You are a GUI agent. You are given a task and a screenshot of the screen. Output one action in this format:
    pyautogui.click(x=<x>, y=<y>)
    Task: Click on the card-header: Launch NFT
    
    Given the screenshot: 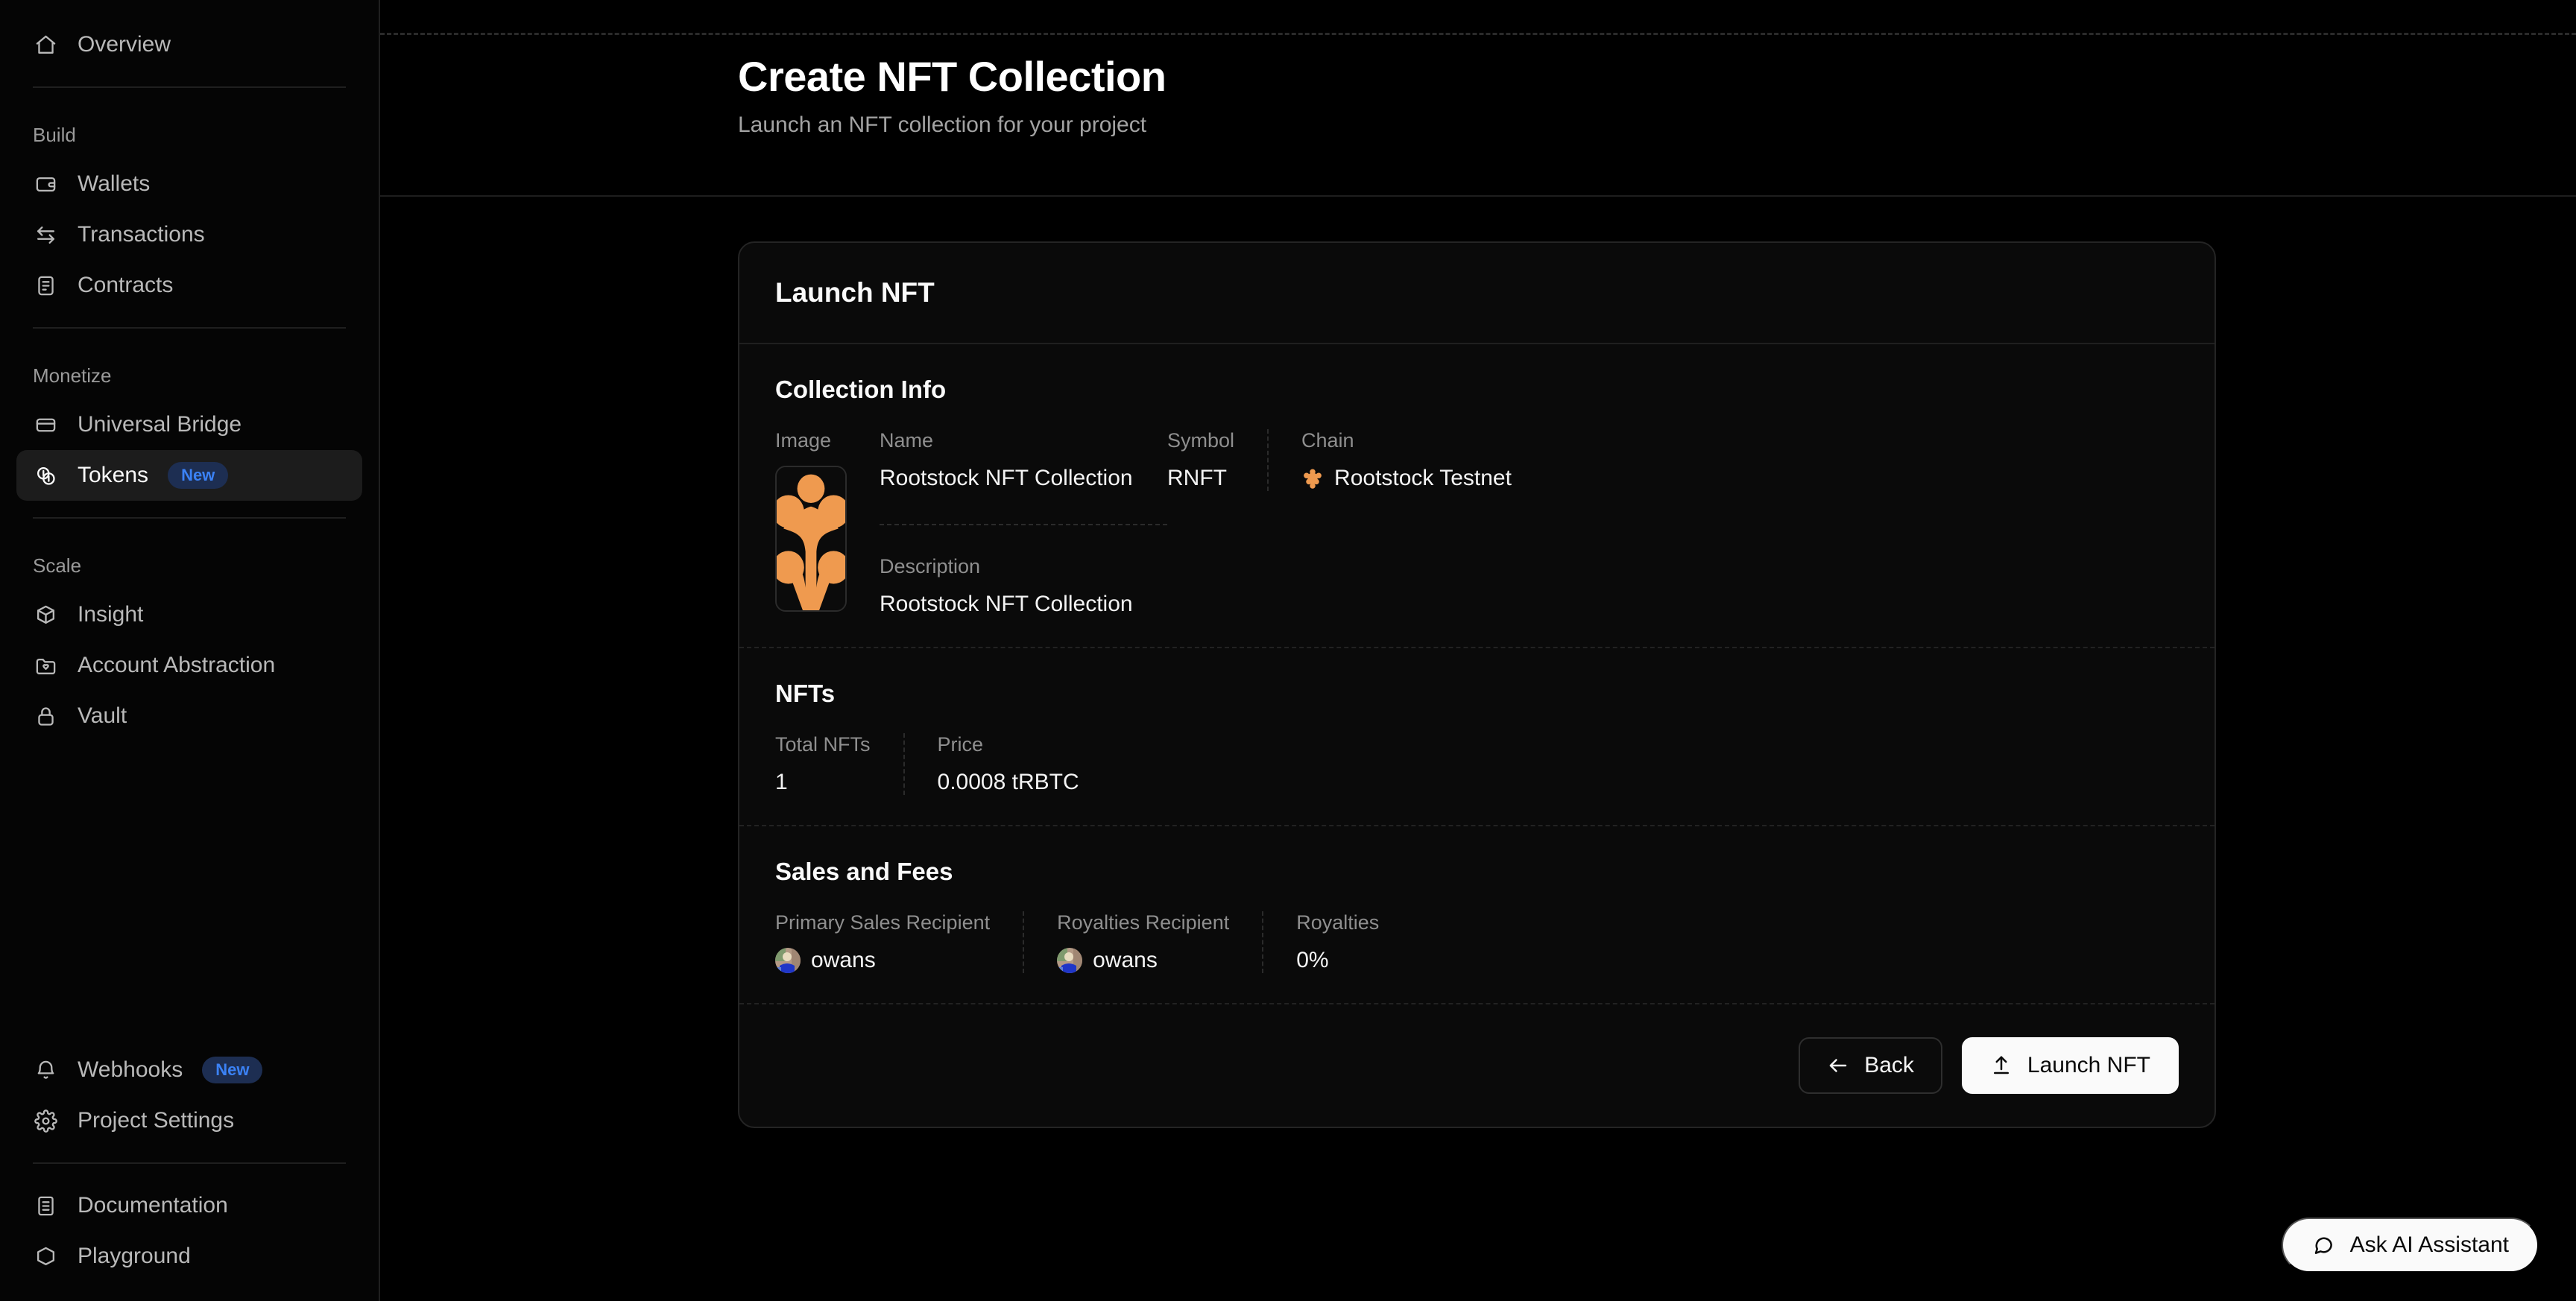 What is the action you would take?
    pyautogui.click(x=1477, y=293)
    